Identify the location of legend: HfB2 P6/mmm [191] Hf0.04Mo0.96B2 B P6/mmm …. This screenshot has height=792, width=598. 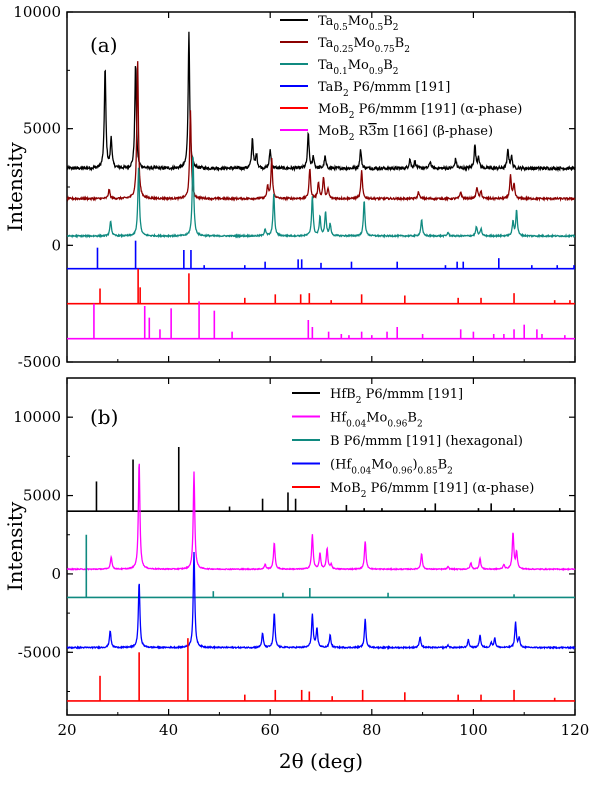
(413, 443).